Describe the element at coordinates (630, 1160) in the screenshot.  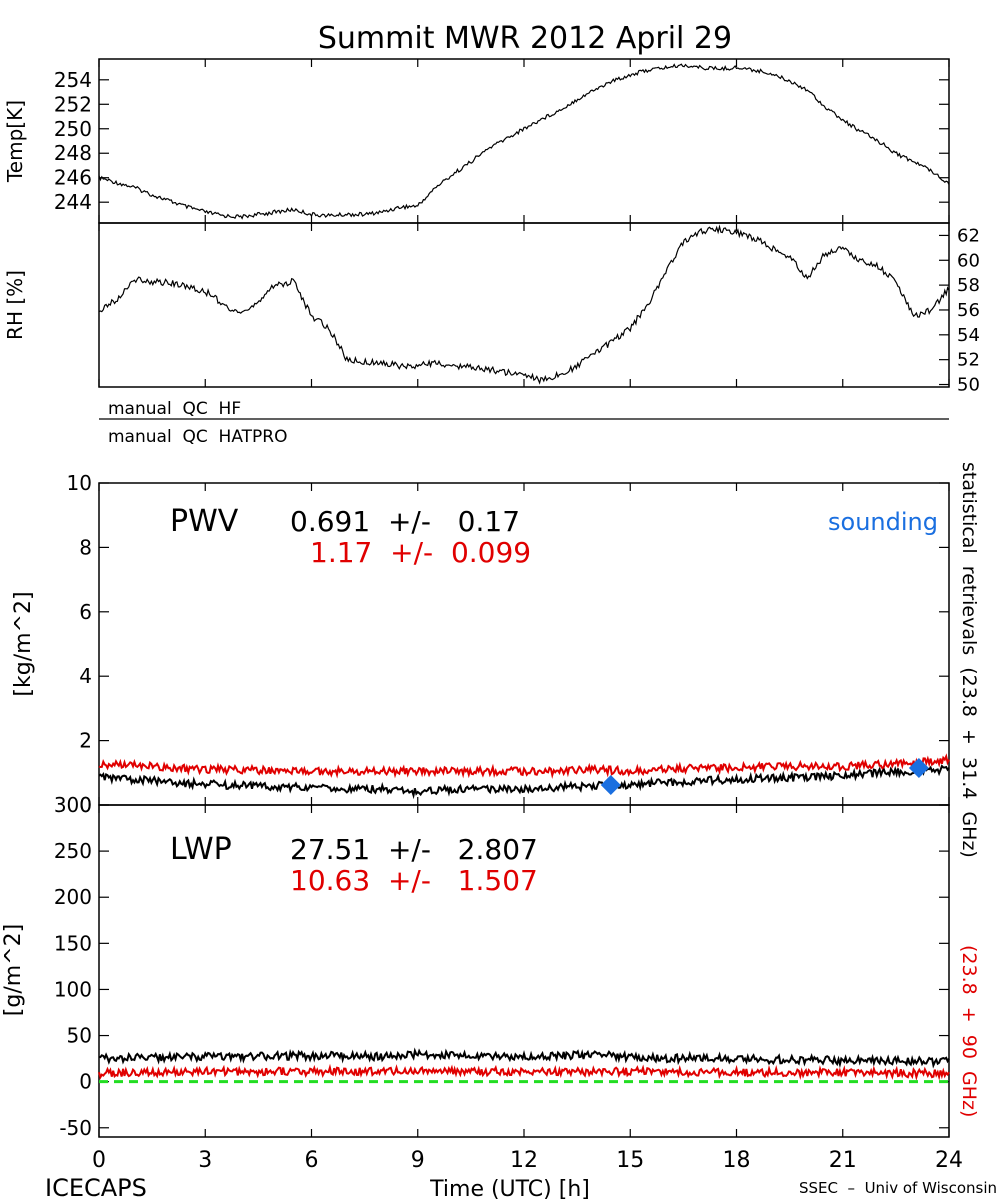
I see `x-tick-label: 15` at that location.